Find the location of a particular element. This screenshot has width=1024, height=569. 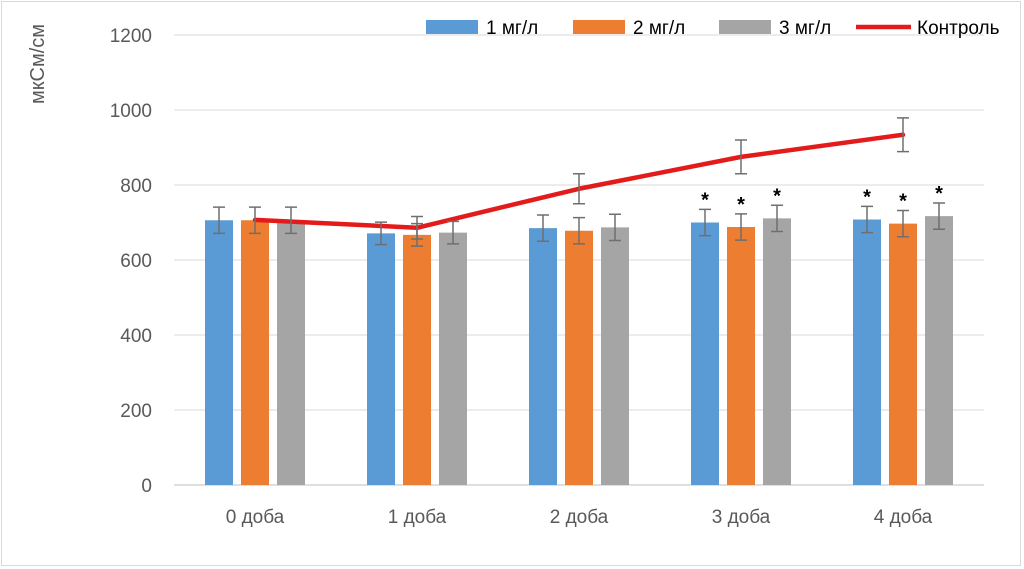

y-tick-label: 1000 is located at coordinates (131, 111).